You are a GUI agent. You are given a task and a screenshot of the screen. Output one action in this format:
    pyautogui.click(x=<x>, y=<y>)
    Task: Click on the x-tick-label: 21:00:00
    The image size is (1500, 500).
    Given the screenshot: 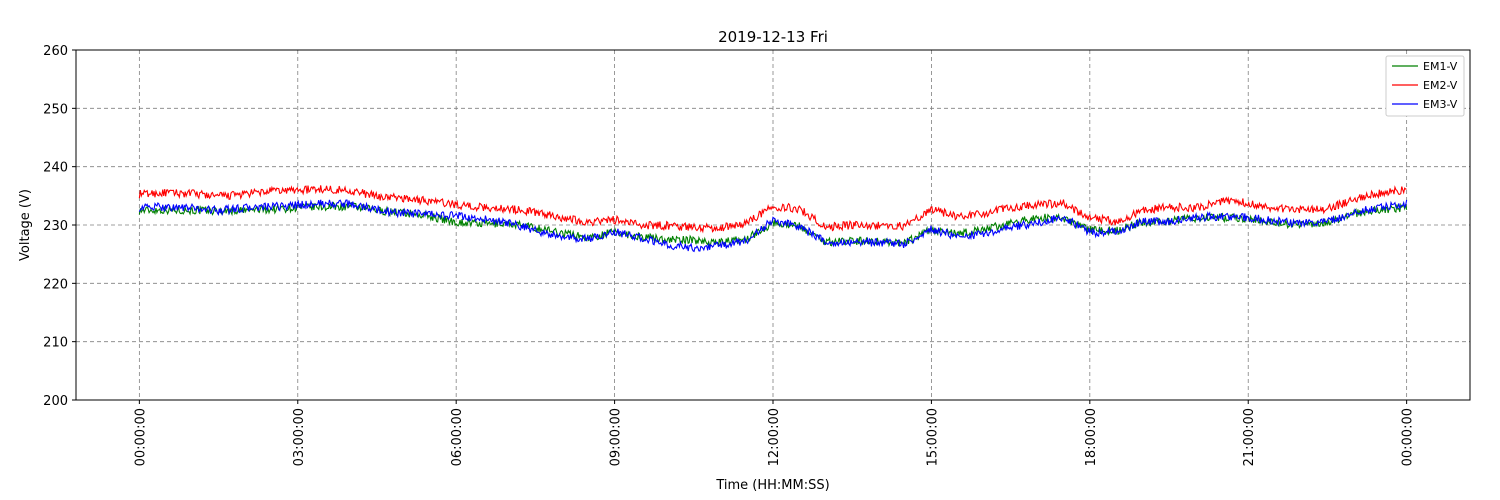 What is the action you would take?
    pyautogui.click(x=1249, y=437)
    